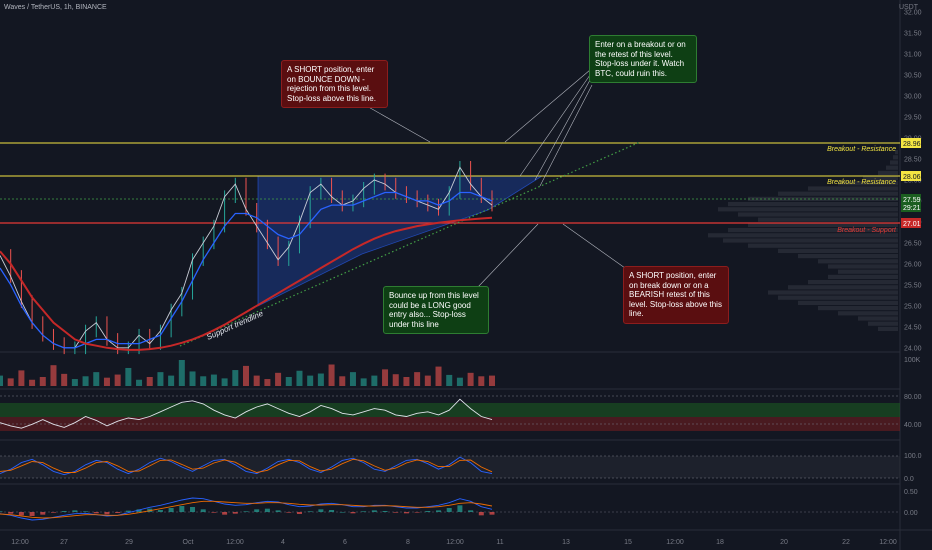 This screenshot has width=932, height=550. What do you see at coordinates (913, 456) in the screenshot?
I see `stoch-axis-tick-high: 100.0` at bounding box center [913, 456].